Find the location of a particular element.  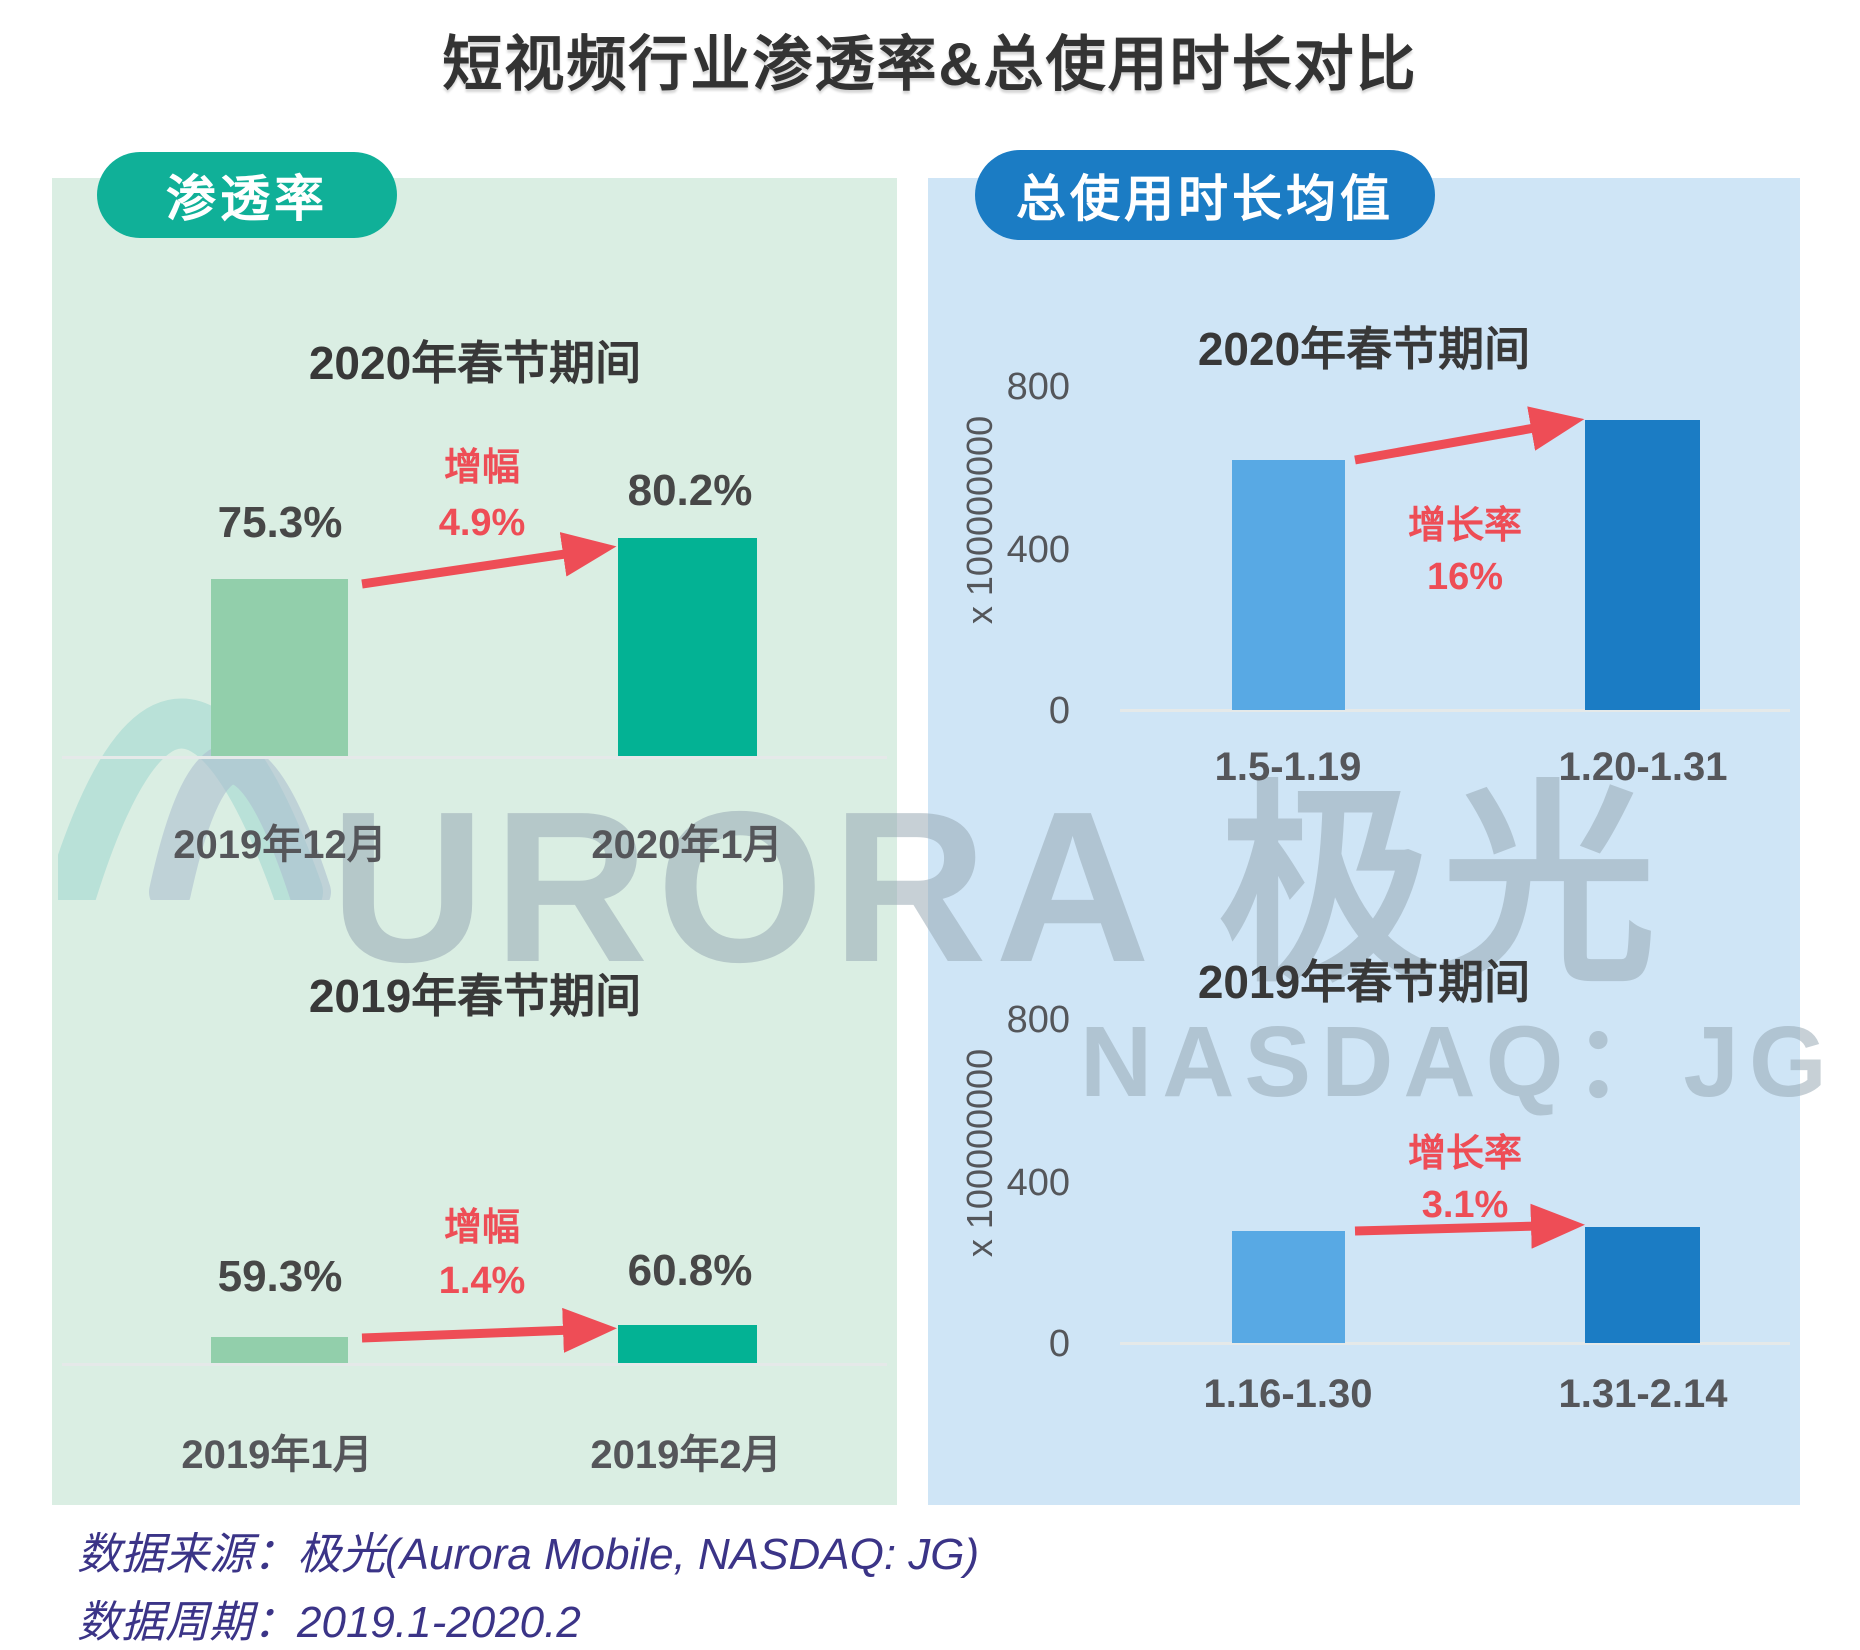

ytick-0-bottom: 0 is located at coordinates (1059, 1344).